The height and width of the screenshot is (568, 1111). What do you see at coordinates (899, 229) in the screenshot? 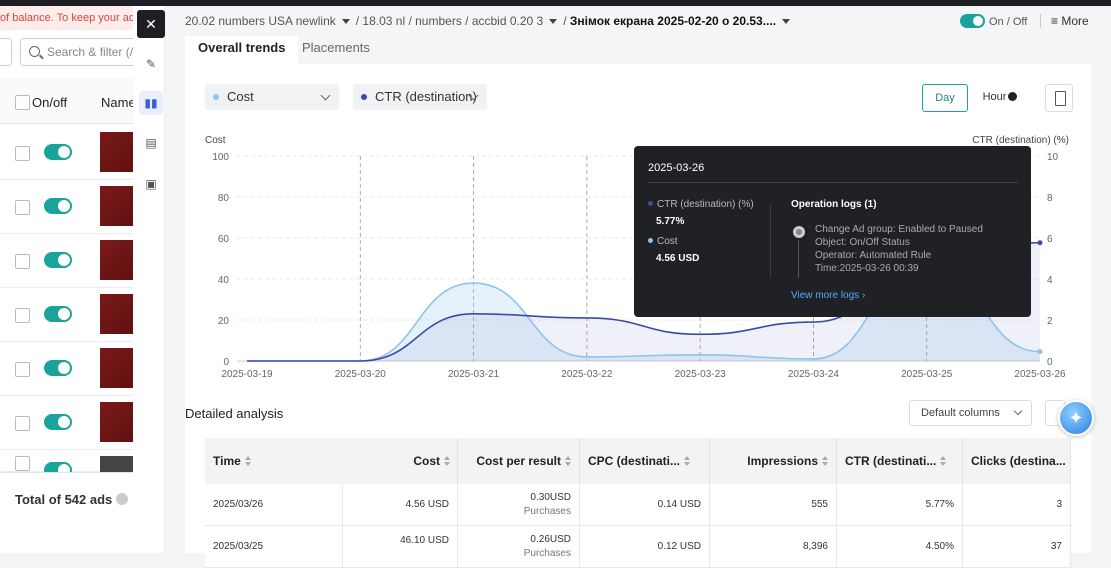
I see `op-line: Change Ad group: Enabled to Paused` at bounding box center [899, 229].